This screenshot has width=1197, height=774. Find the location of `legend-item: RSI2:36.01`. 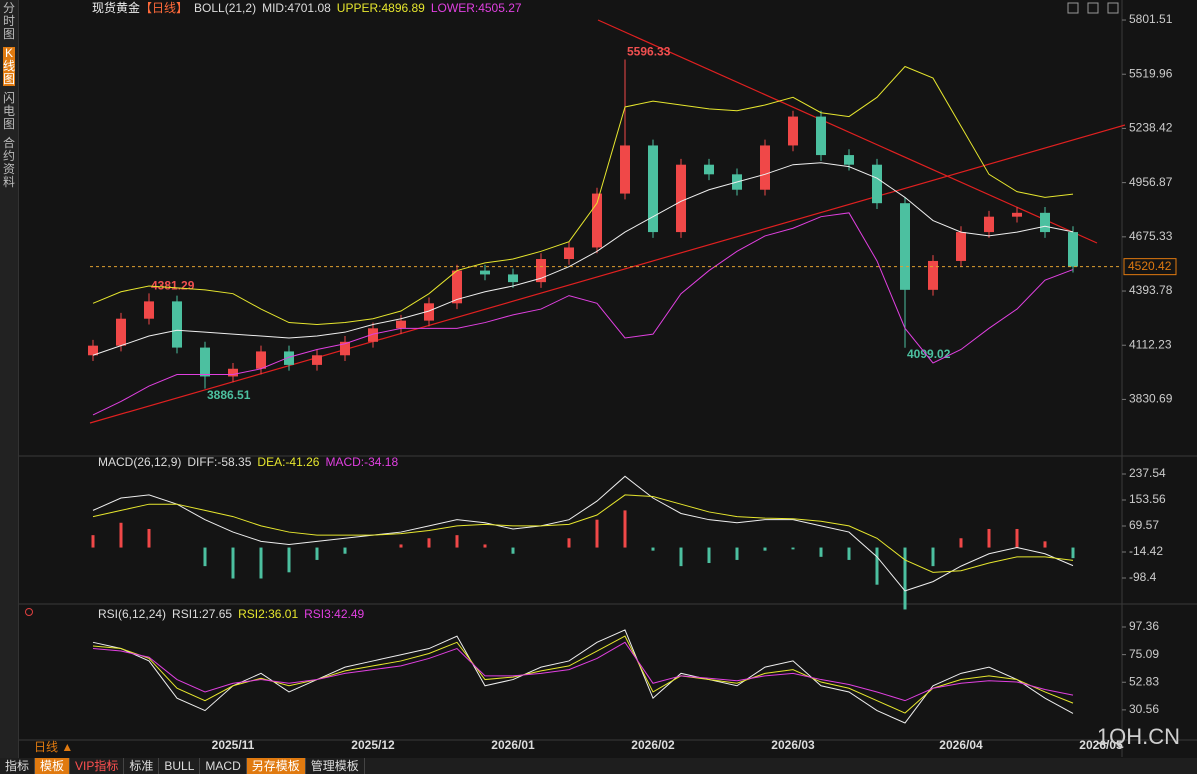

legend-item: RSI2:36.01 is located at coordinates (268, 614).